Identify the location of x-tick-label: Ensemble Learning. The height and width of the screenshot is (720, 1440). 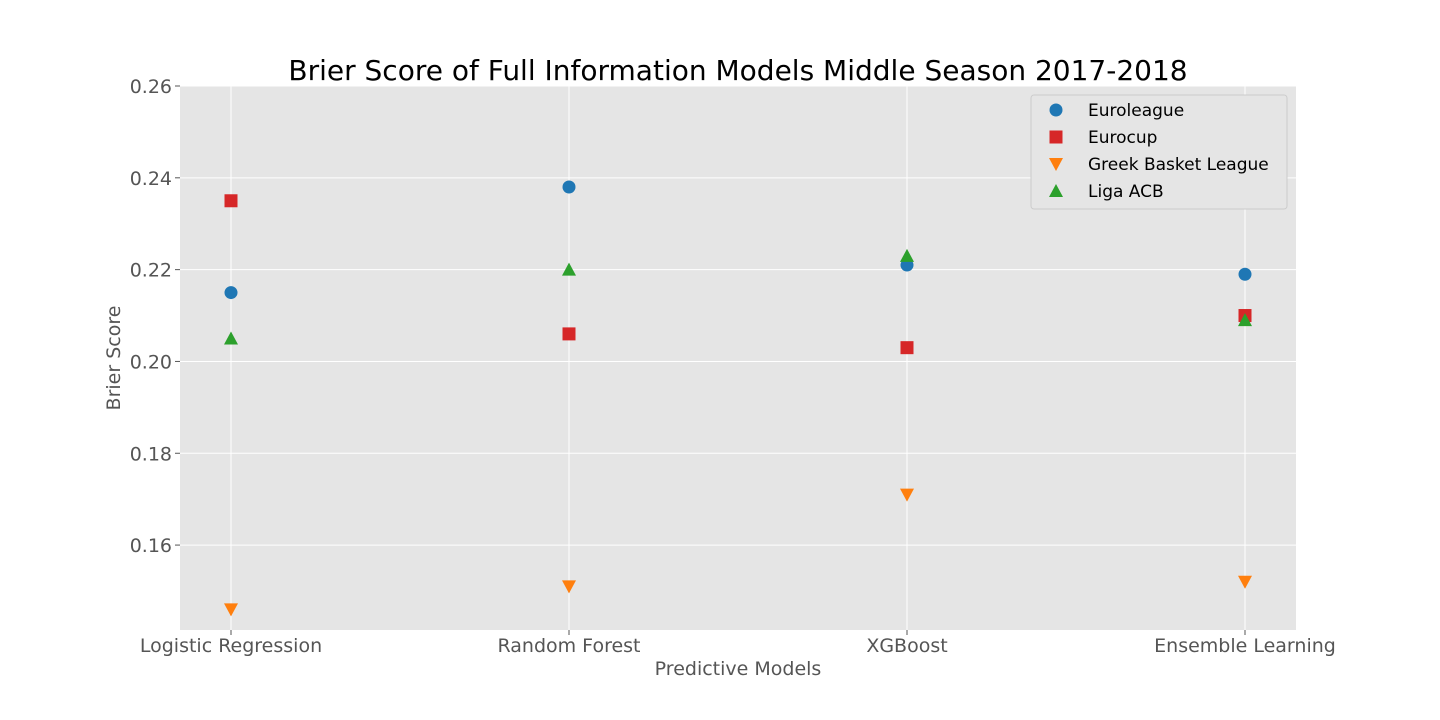
(1245, 646).